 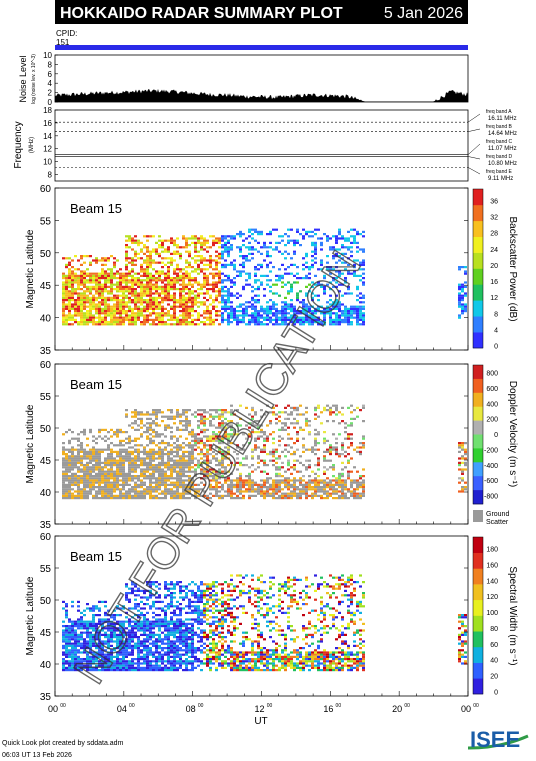 I want to click on frequency-unit: (MHz), so click(x=32, y=145).